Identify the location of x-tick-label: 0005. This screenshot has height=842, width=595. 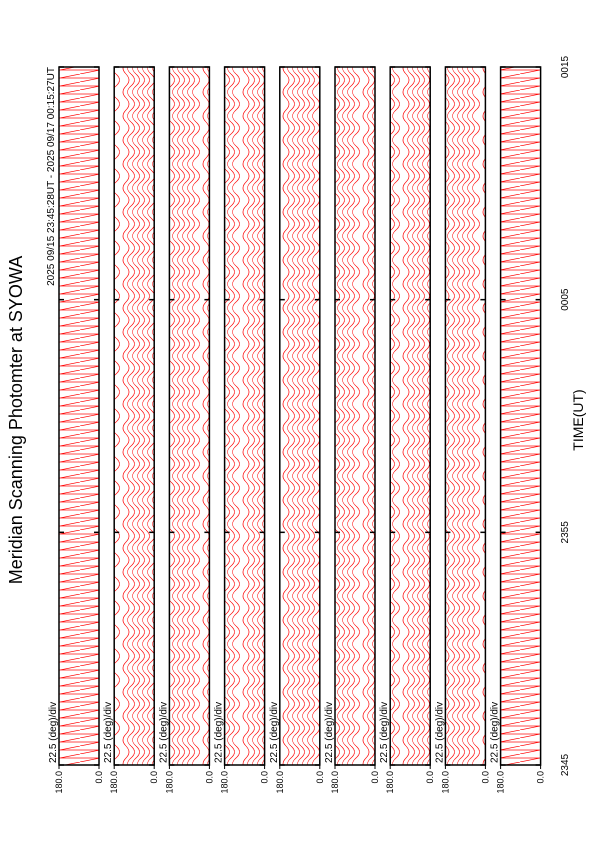
(565, 299).